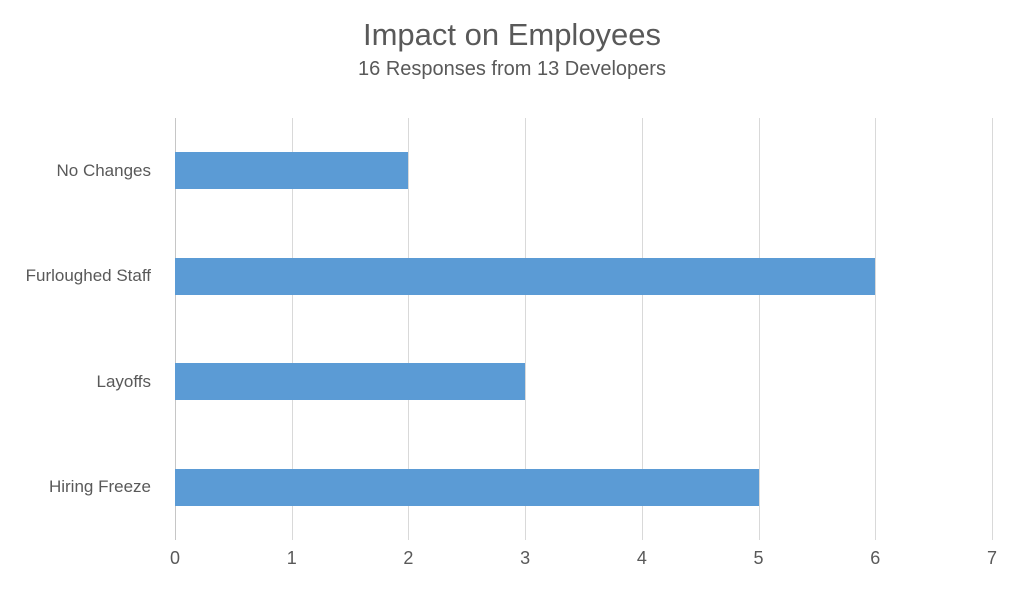 Image resolution: width=1024 pixels, height=590 pixels. I want to click on category-label-hiring-freeze: Hiring Freeze, so click(99, 487).